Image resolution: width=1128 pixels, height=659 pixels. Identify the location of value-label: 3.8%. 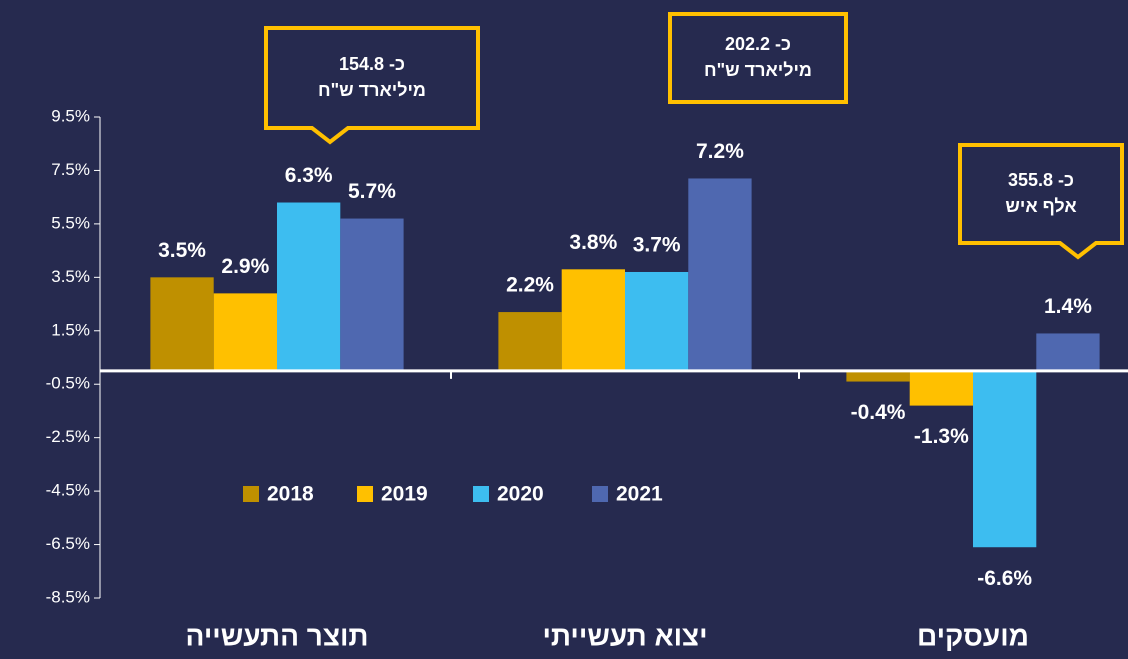
(593, 242).